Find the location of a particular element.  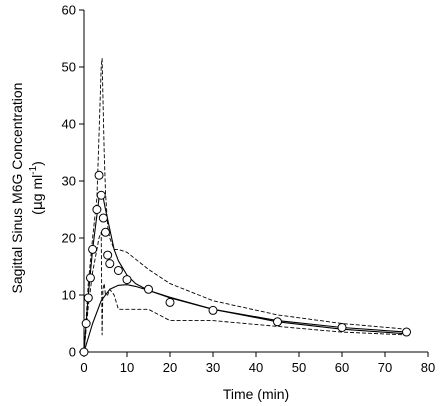

y-tick-label: 20 is located at coordinates (69, 238).